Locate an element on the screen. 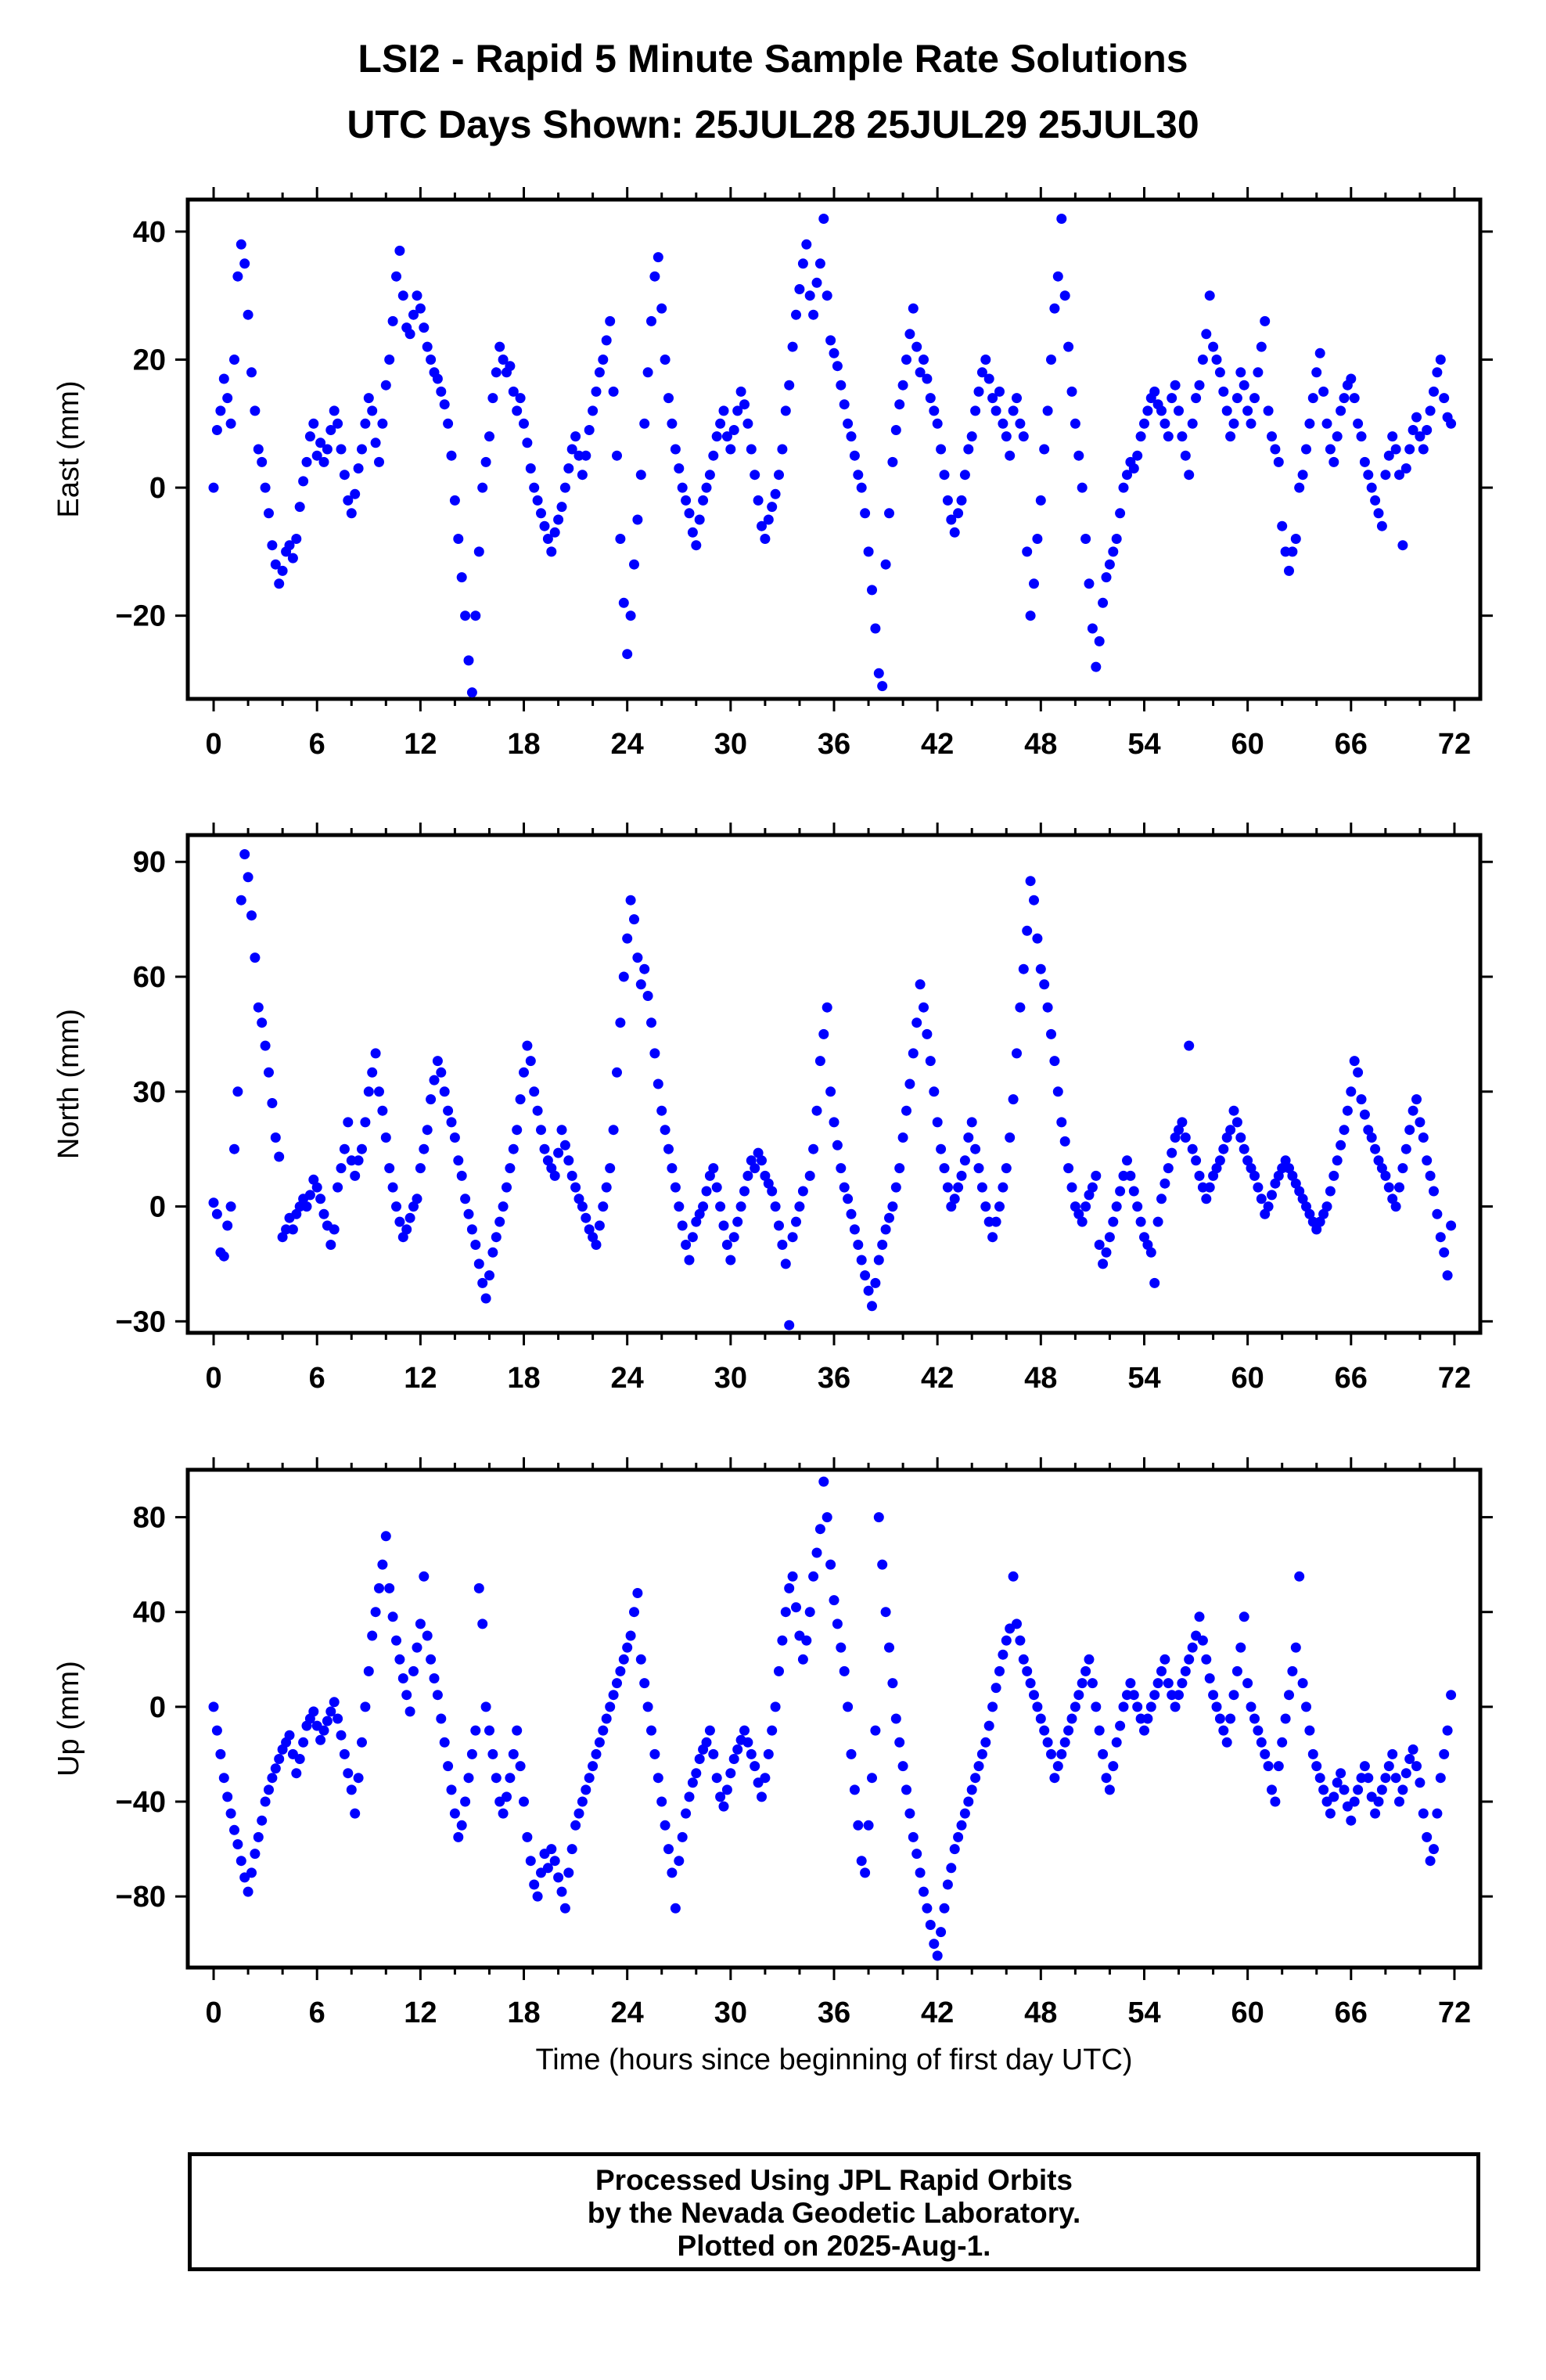 Image resolution: width=1546 pixels, height=2380 pixels. up-xtick-label: 18 is located at coordinates (523, 2013).